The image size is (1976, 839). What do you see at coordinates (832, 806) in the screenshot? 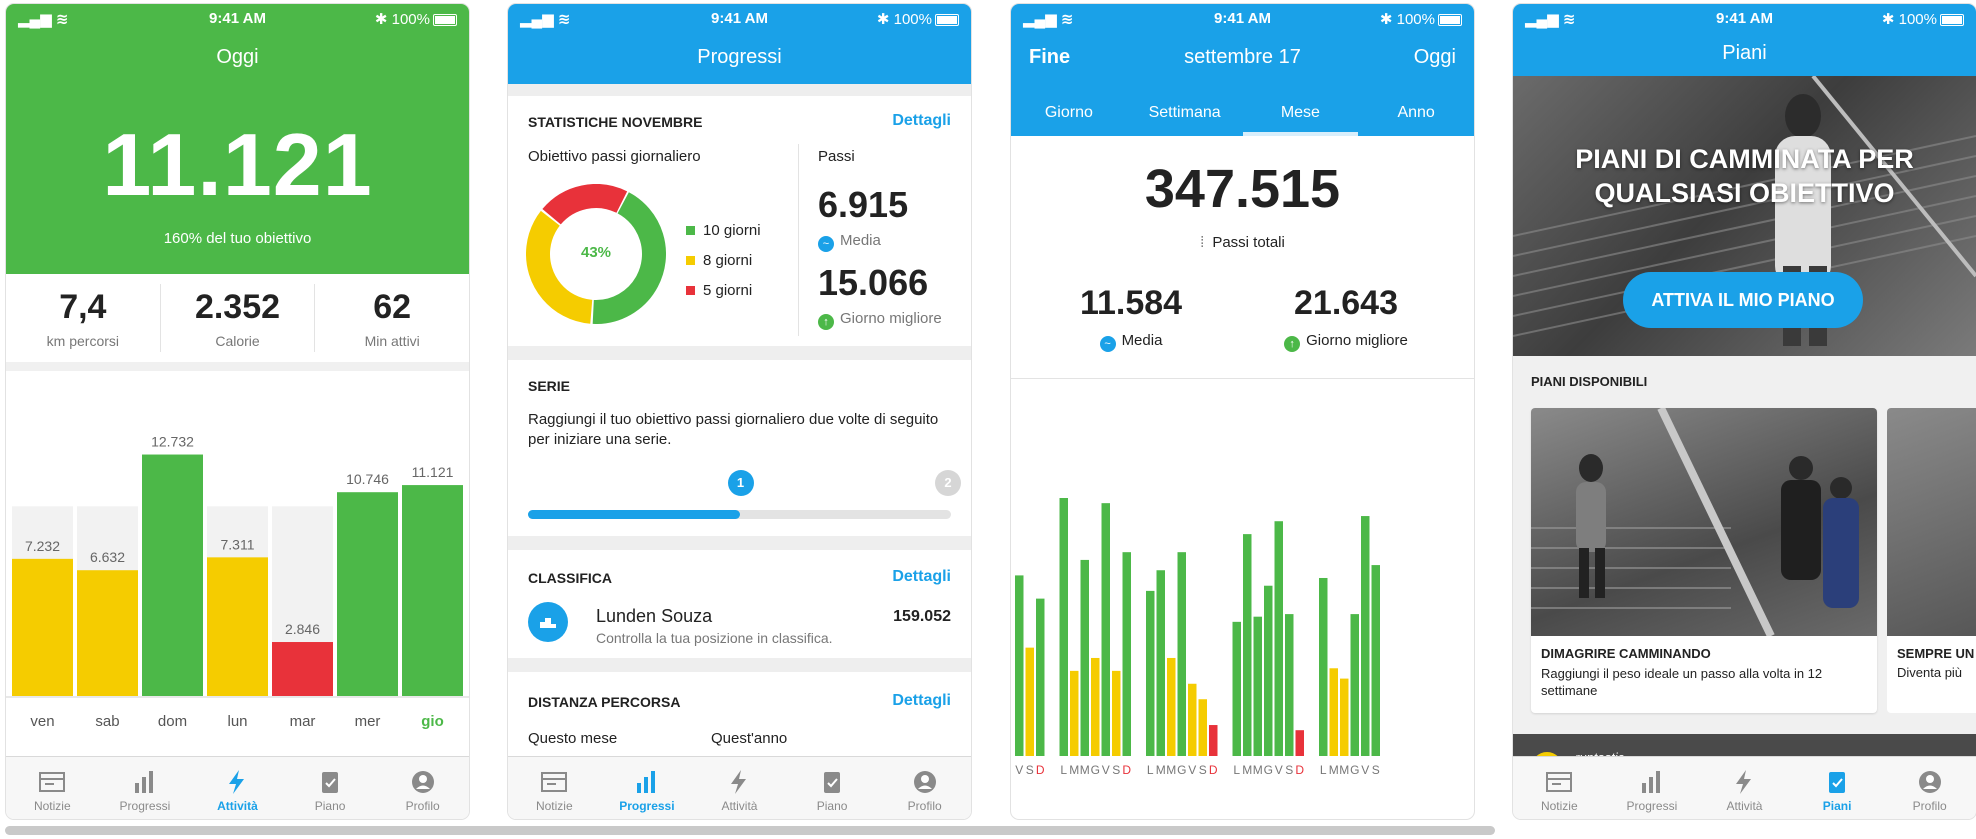
I see `tab-label: Piano` at bounding box center [832, 806].